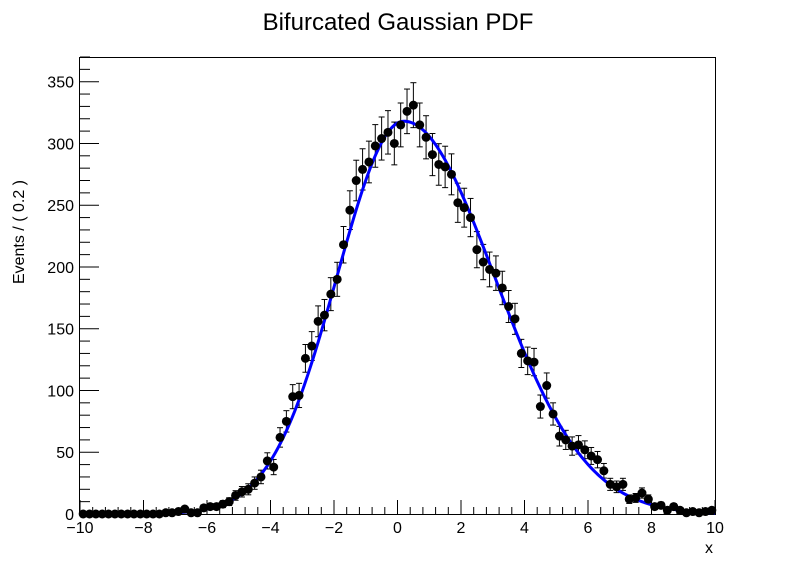 Image resolution: width=796 pixels, height=572 pixels. Describe the element at coordinates (60, 391) in the screenshot. I see `y-tick-label: 100` at that location.